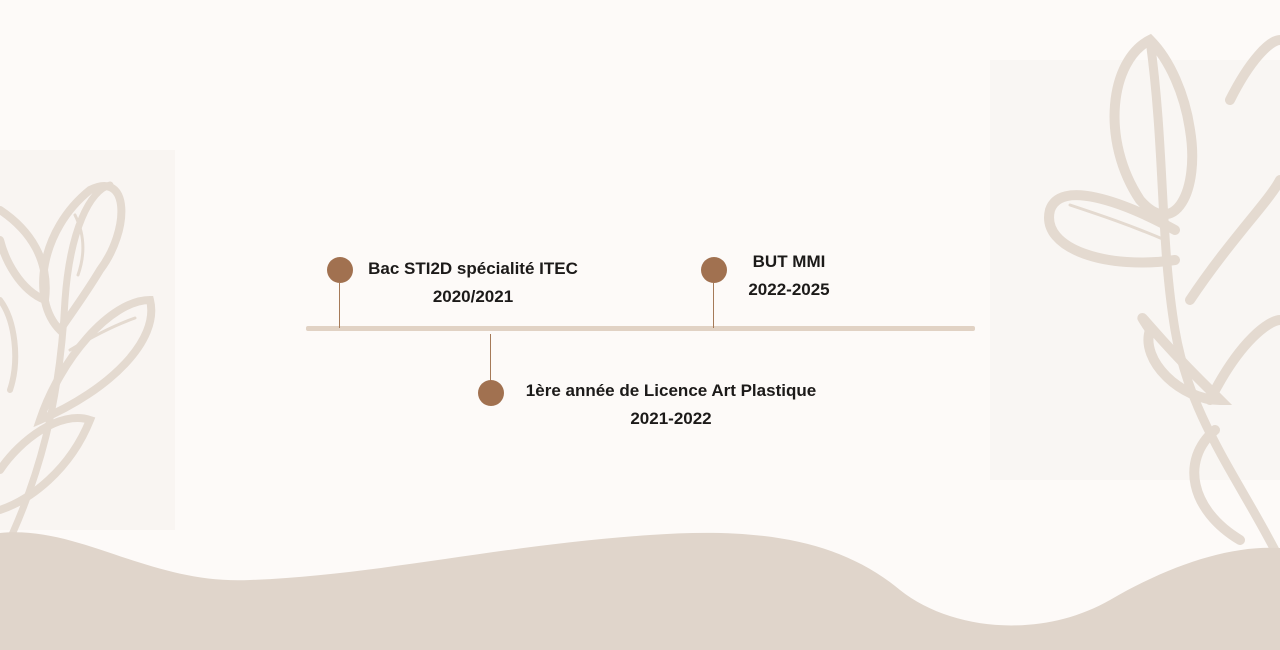  Describe the element at coordinates (671, 418) in the screenshot. I see `event-years: 2021-2022` at that location.